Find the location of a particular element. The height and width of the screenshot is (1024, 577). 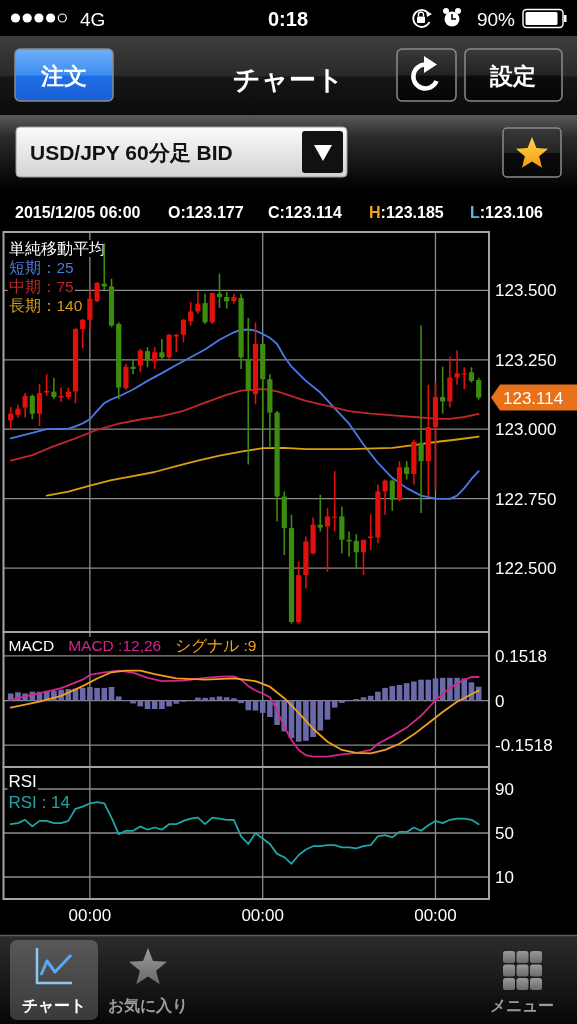

text: O:123.177 is located at coordinates (206, 212).